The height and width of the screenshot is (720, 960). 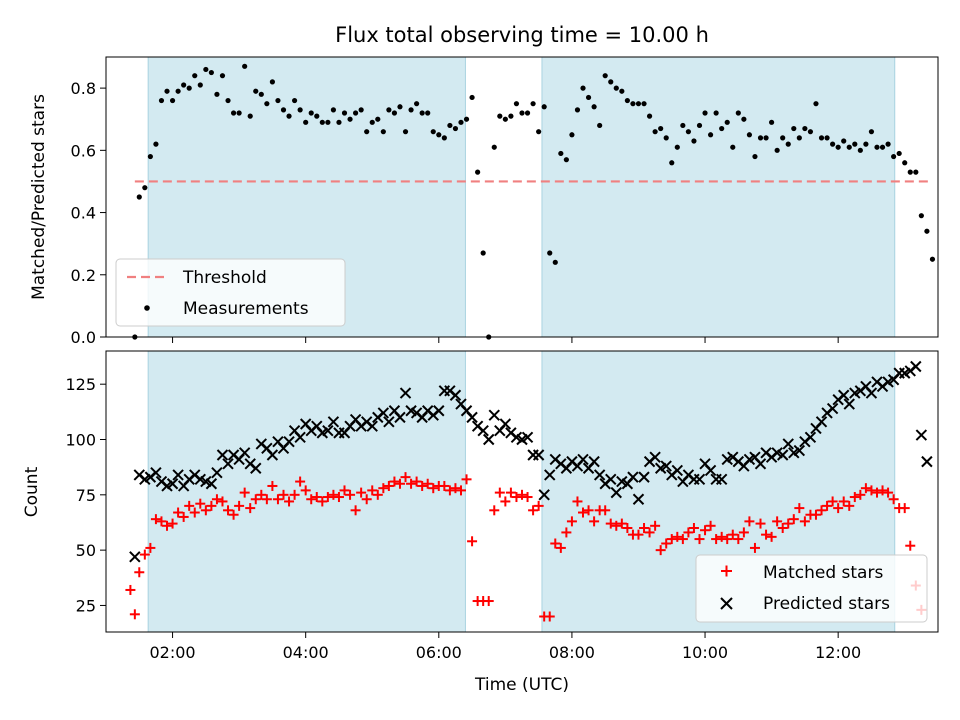 What do you see at coordinates (173, 652) in the screenshot?
I see `x-tick-label: 02:00` at bounding box center [173, 652].